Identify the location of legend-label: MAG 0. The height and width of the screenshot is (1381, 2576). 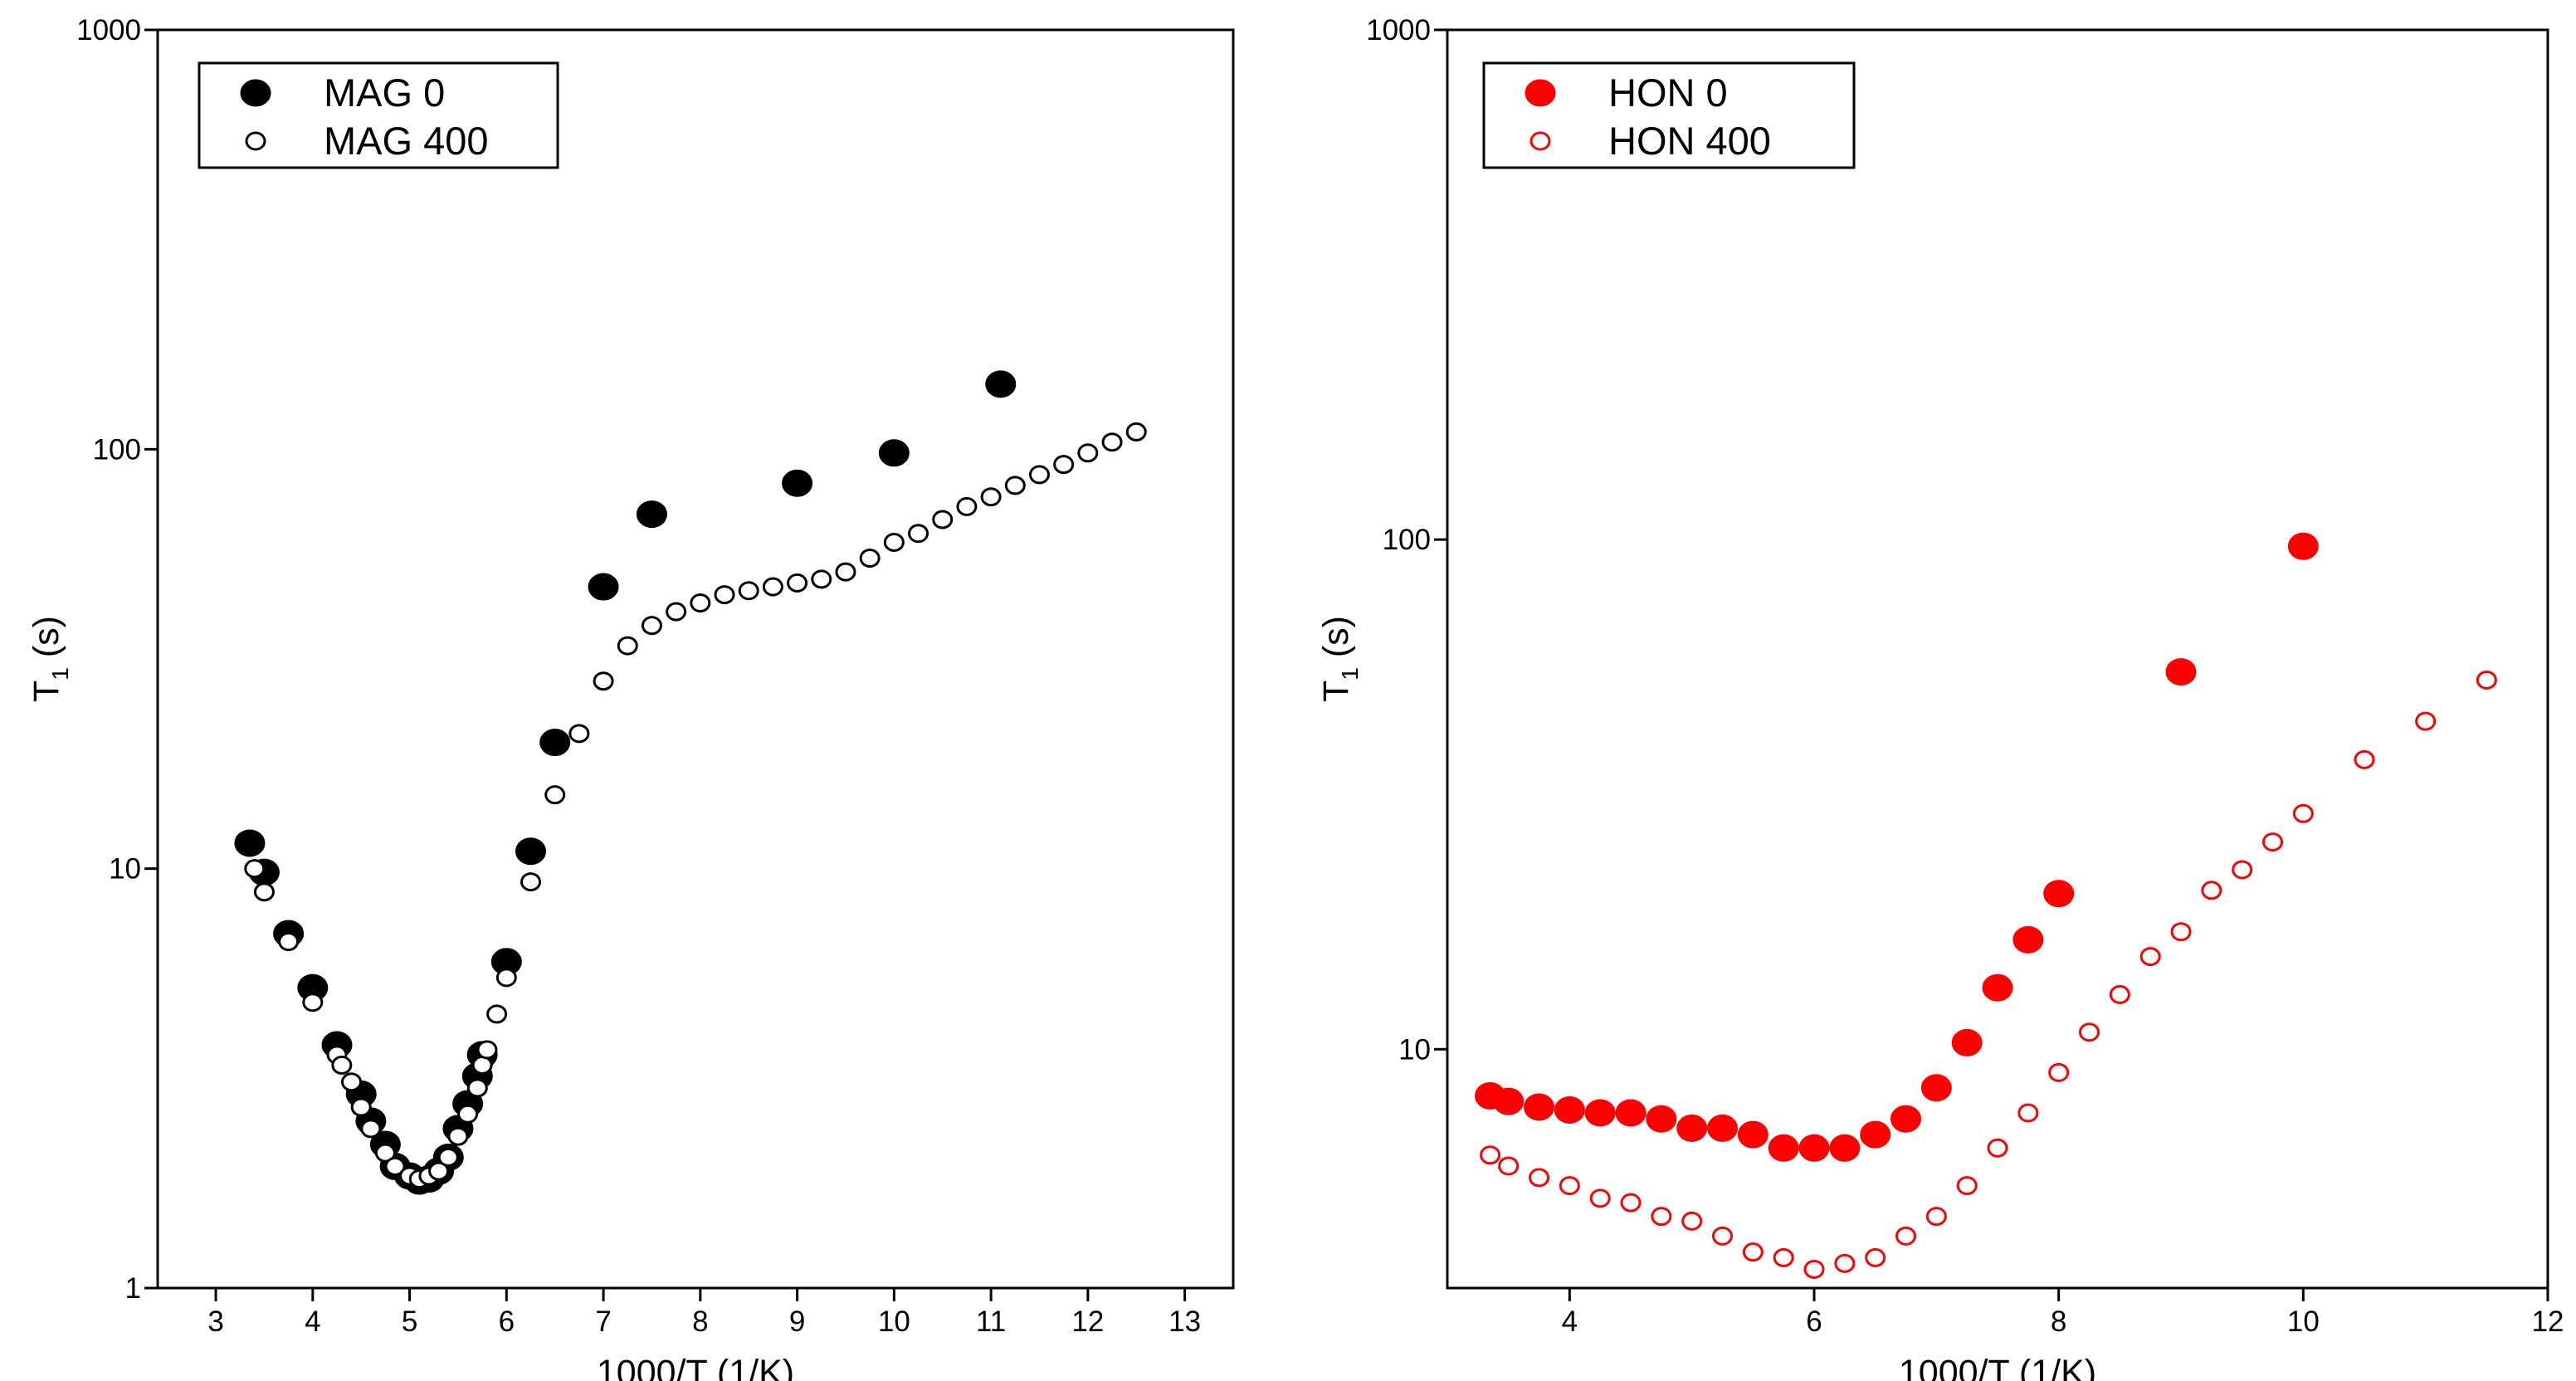
(384, 93).